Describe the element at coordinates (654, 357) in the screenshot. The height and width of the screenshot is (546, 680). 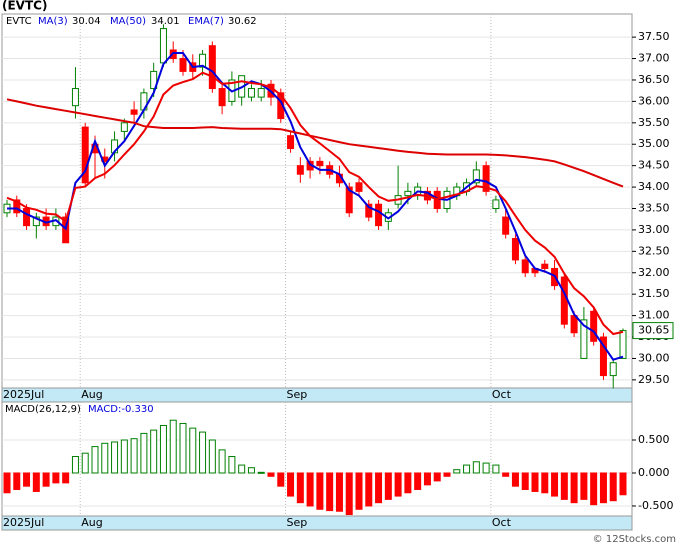
I see `y-tick-label: 30.00` at that location.